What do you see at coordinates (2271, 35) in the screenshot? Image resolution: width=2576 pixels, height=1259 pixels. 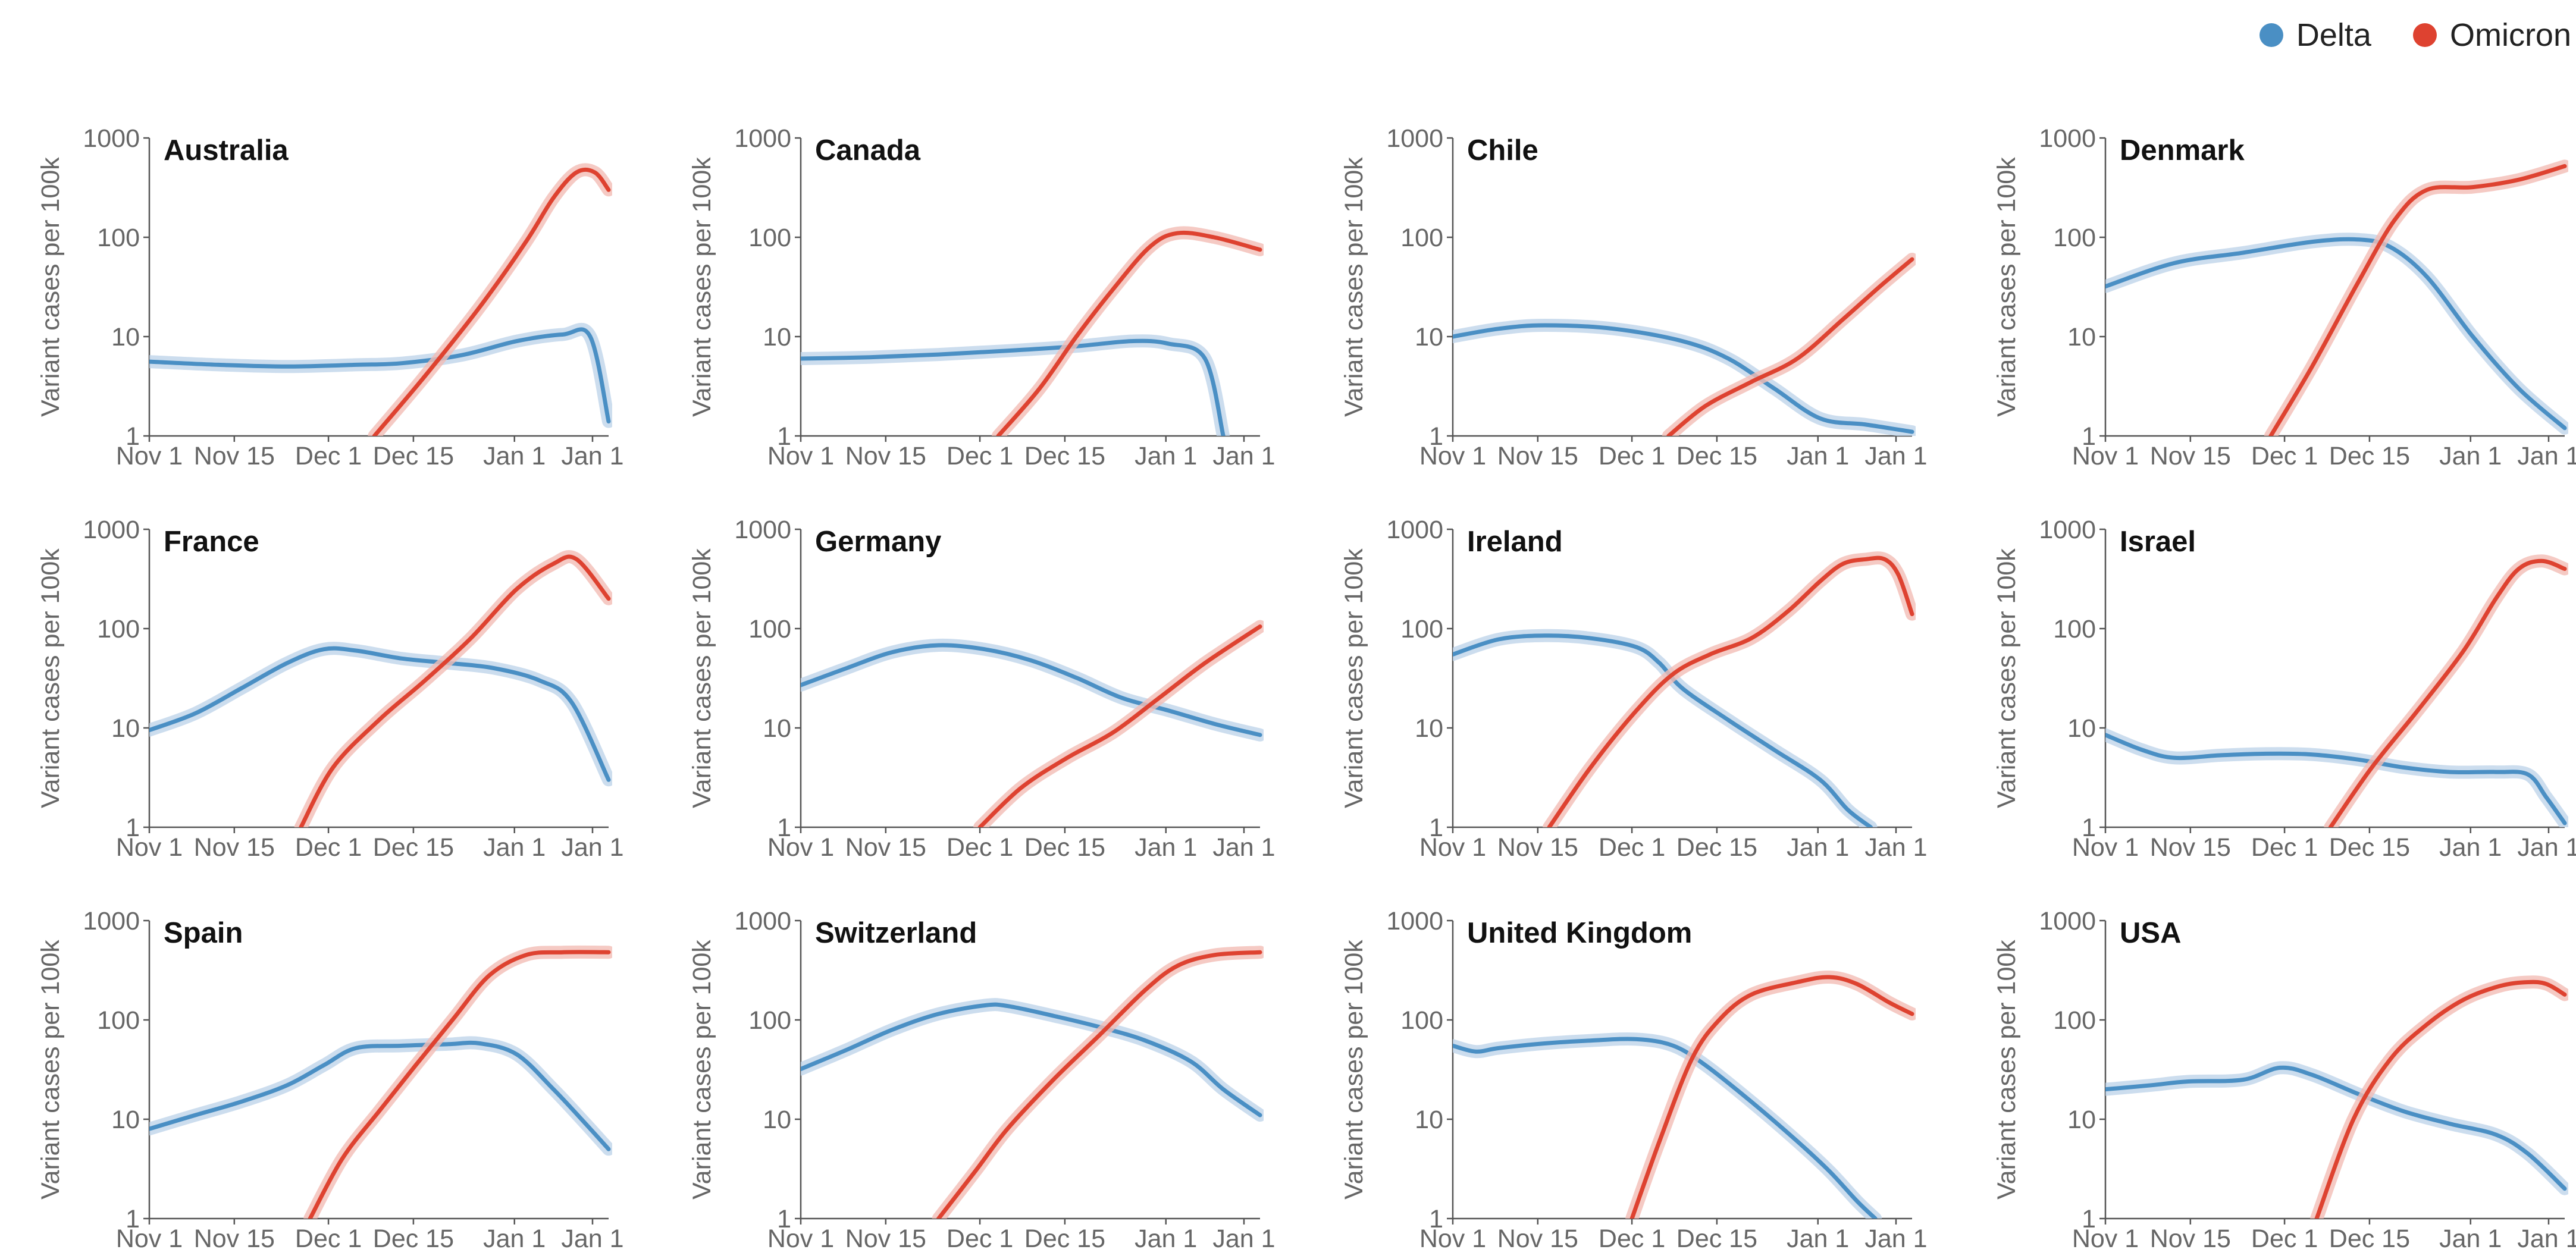 I see `legend-dot-delta` at bounding box center [2271, 35].